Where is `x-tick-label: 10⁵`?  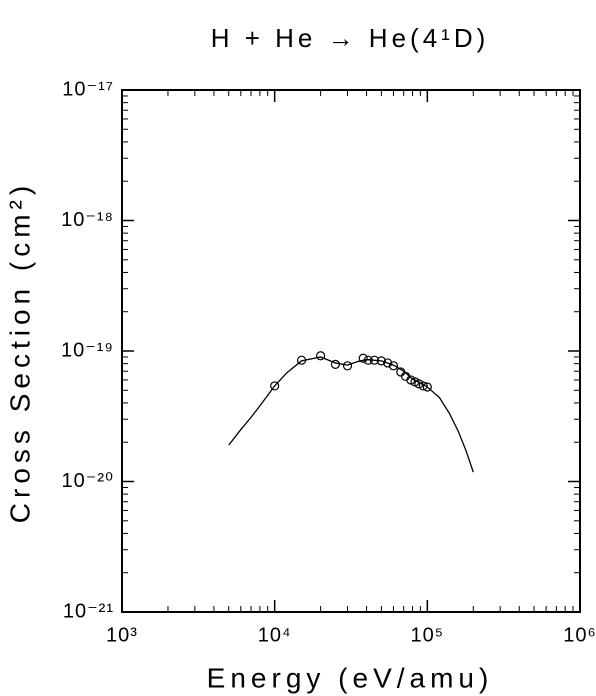
x-tick-label: 10⁵ is located at coordinates (428, 635).